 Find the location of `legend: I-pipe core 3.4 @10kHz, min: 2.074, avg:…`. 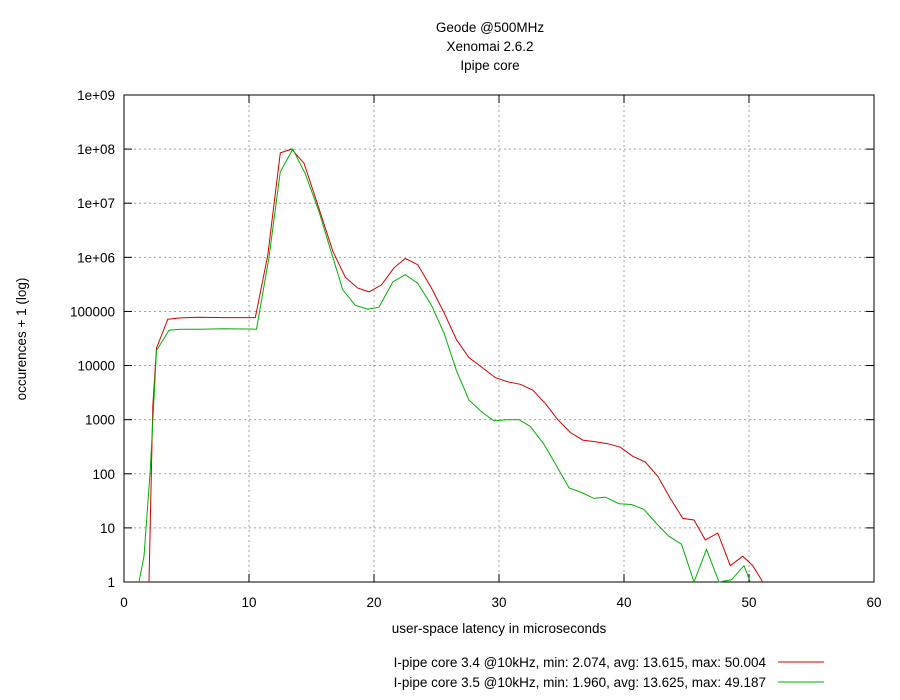

legend: I-pipe core 3.4 @10kHz, min: 2.074, avg:… is located at coordinates (609, 672).